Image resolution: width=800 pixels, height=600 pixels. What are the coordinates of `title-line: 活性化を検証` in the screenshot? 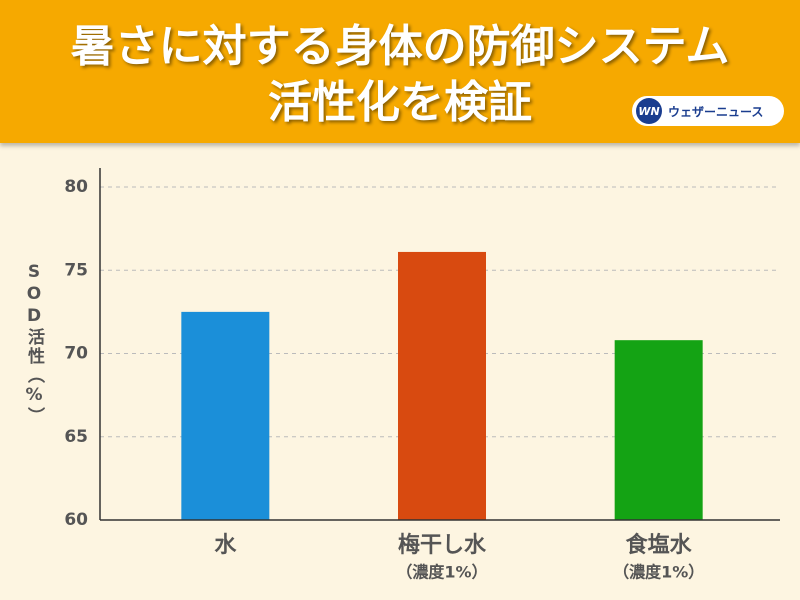 It's located at (400, 102).